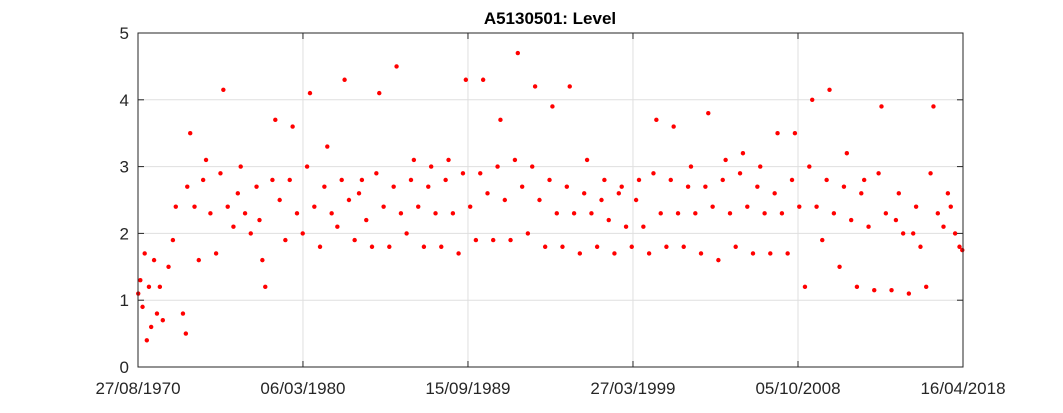 This screenshot has height=413, width=1063. I want to click on y-tick-label: 2, so click(124, 233).